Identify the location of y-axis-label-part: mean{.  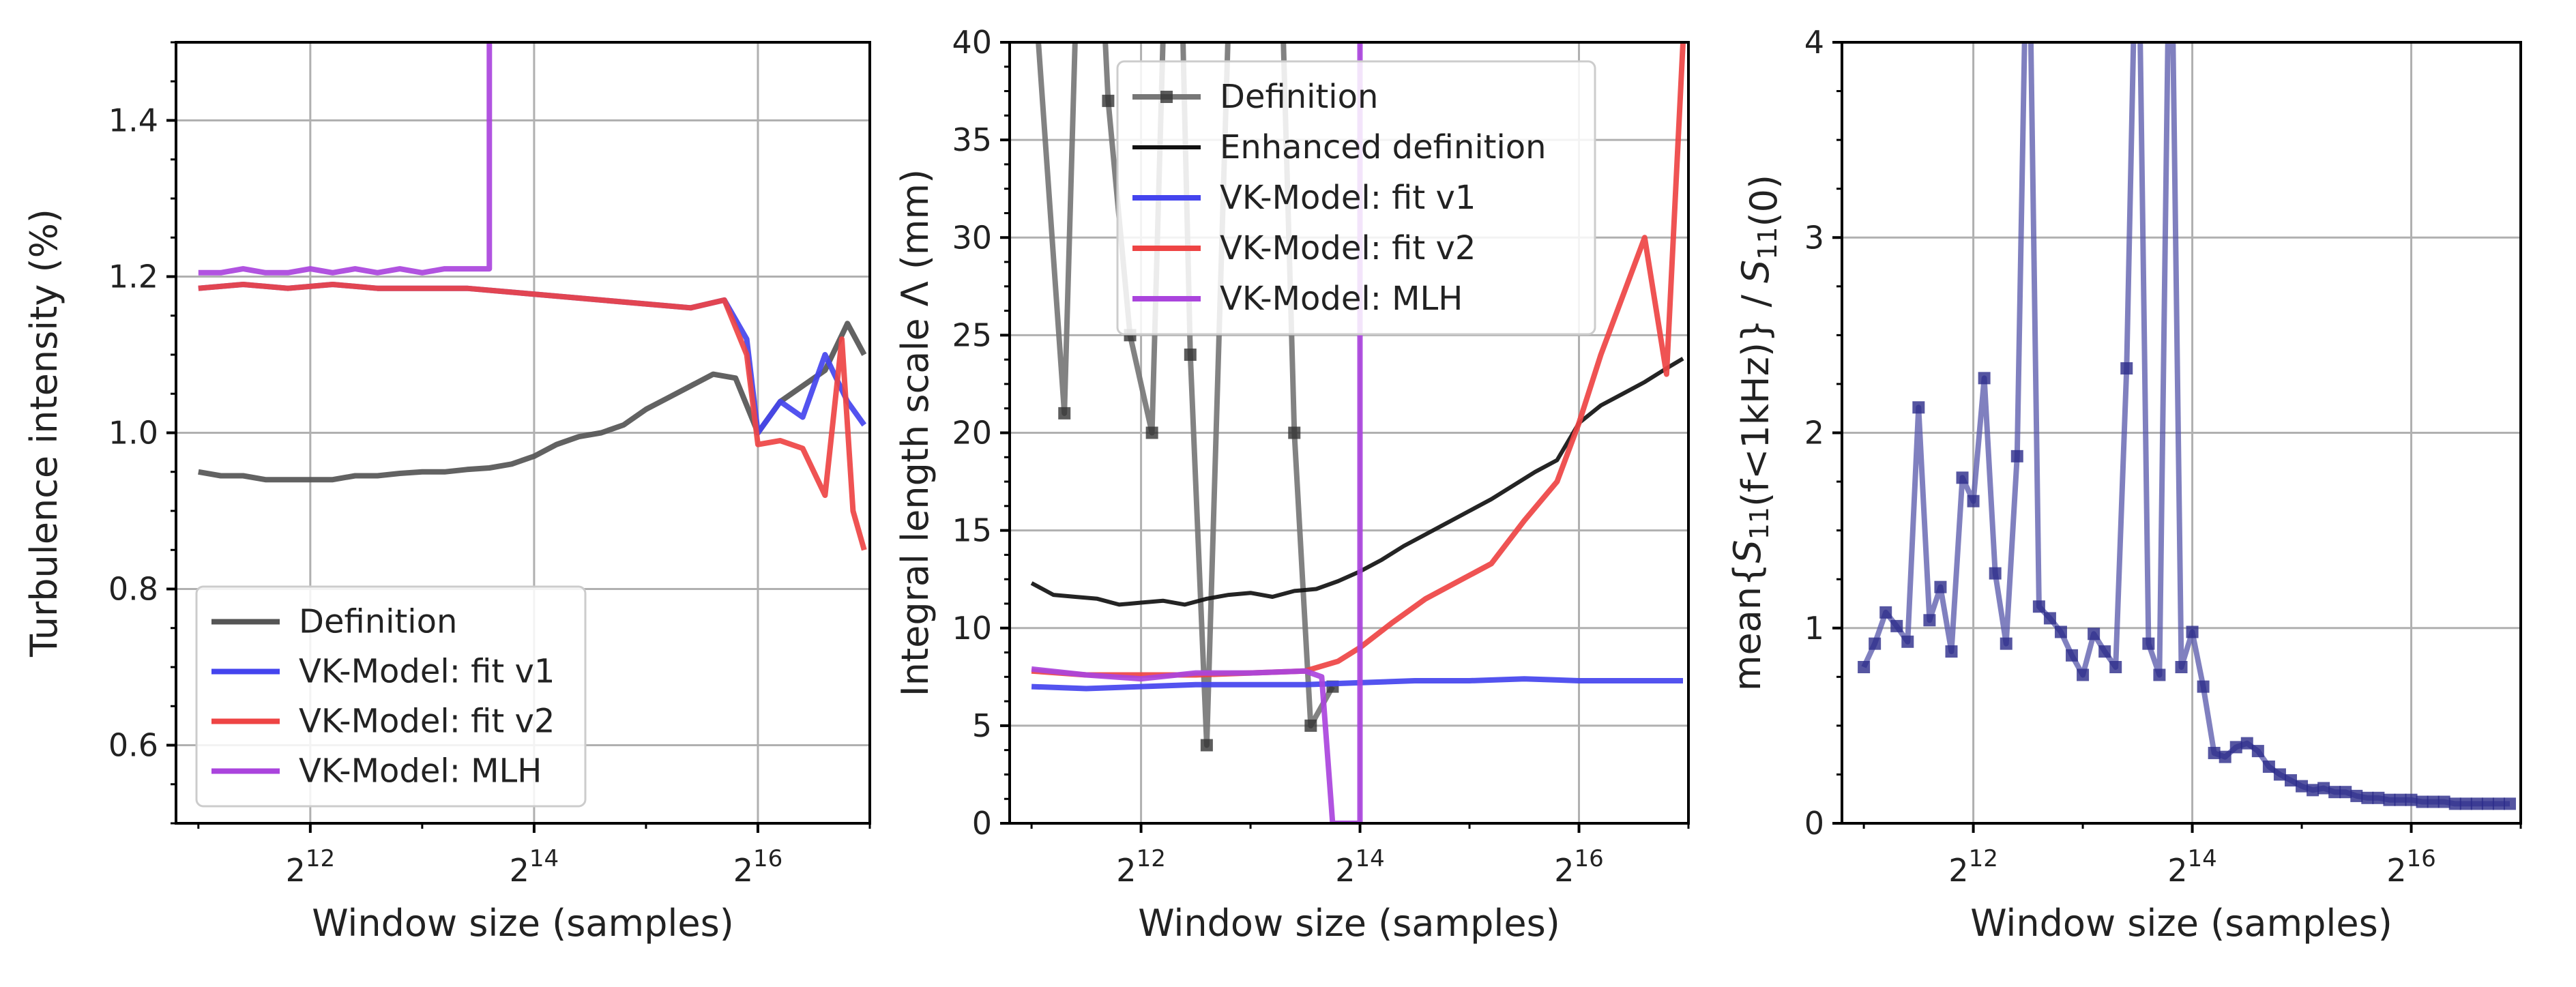
(1747, 627).